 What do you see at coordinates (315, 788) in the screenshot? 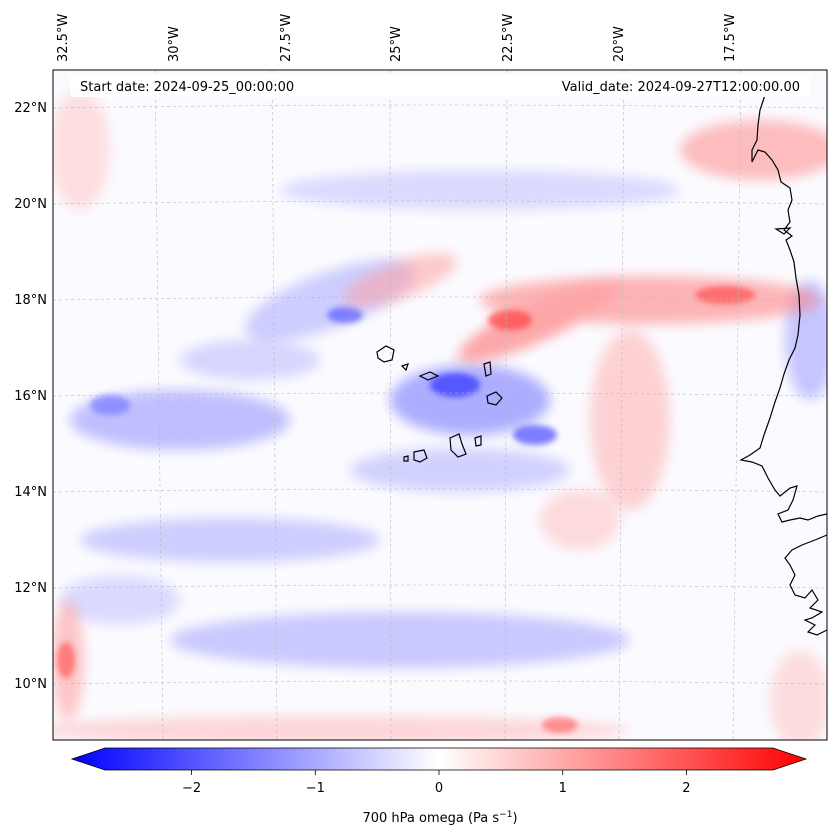
I see `colorbar-tick-label: −1` at bounding box center [315, 788].